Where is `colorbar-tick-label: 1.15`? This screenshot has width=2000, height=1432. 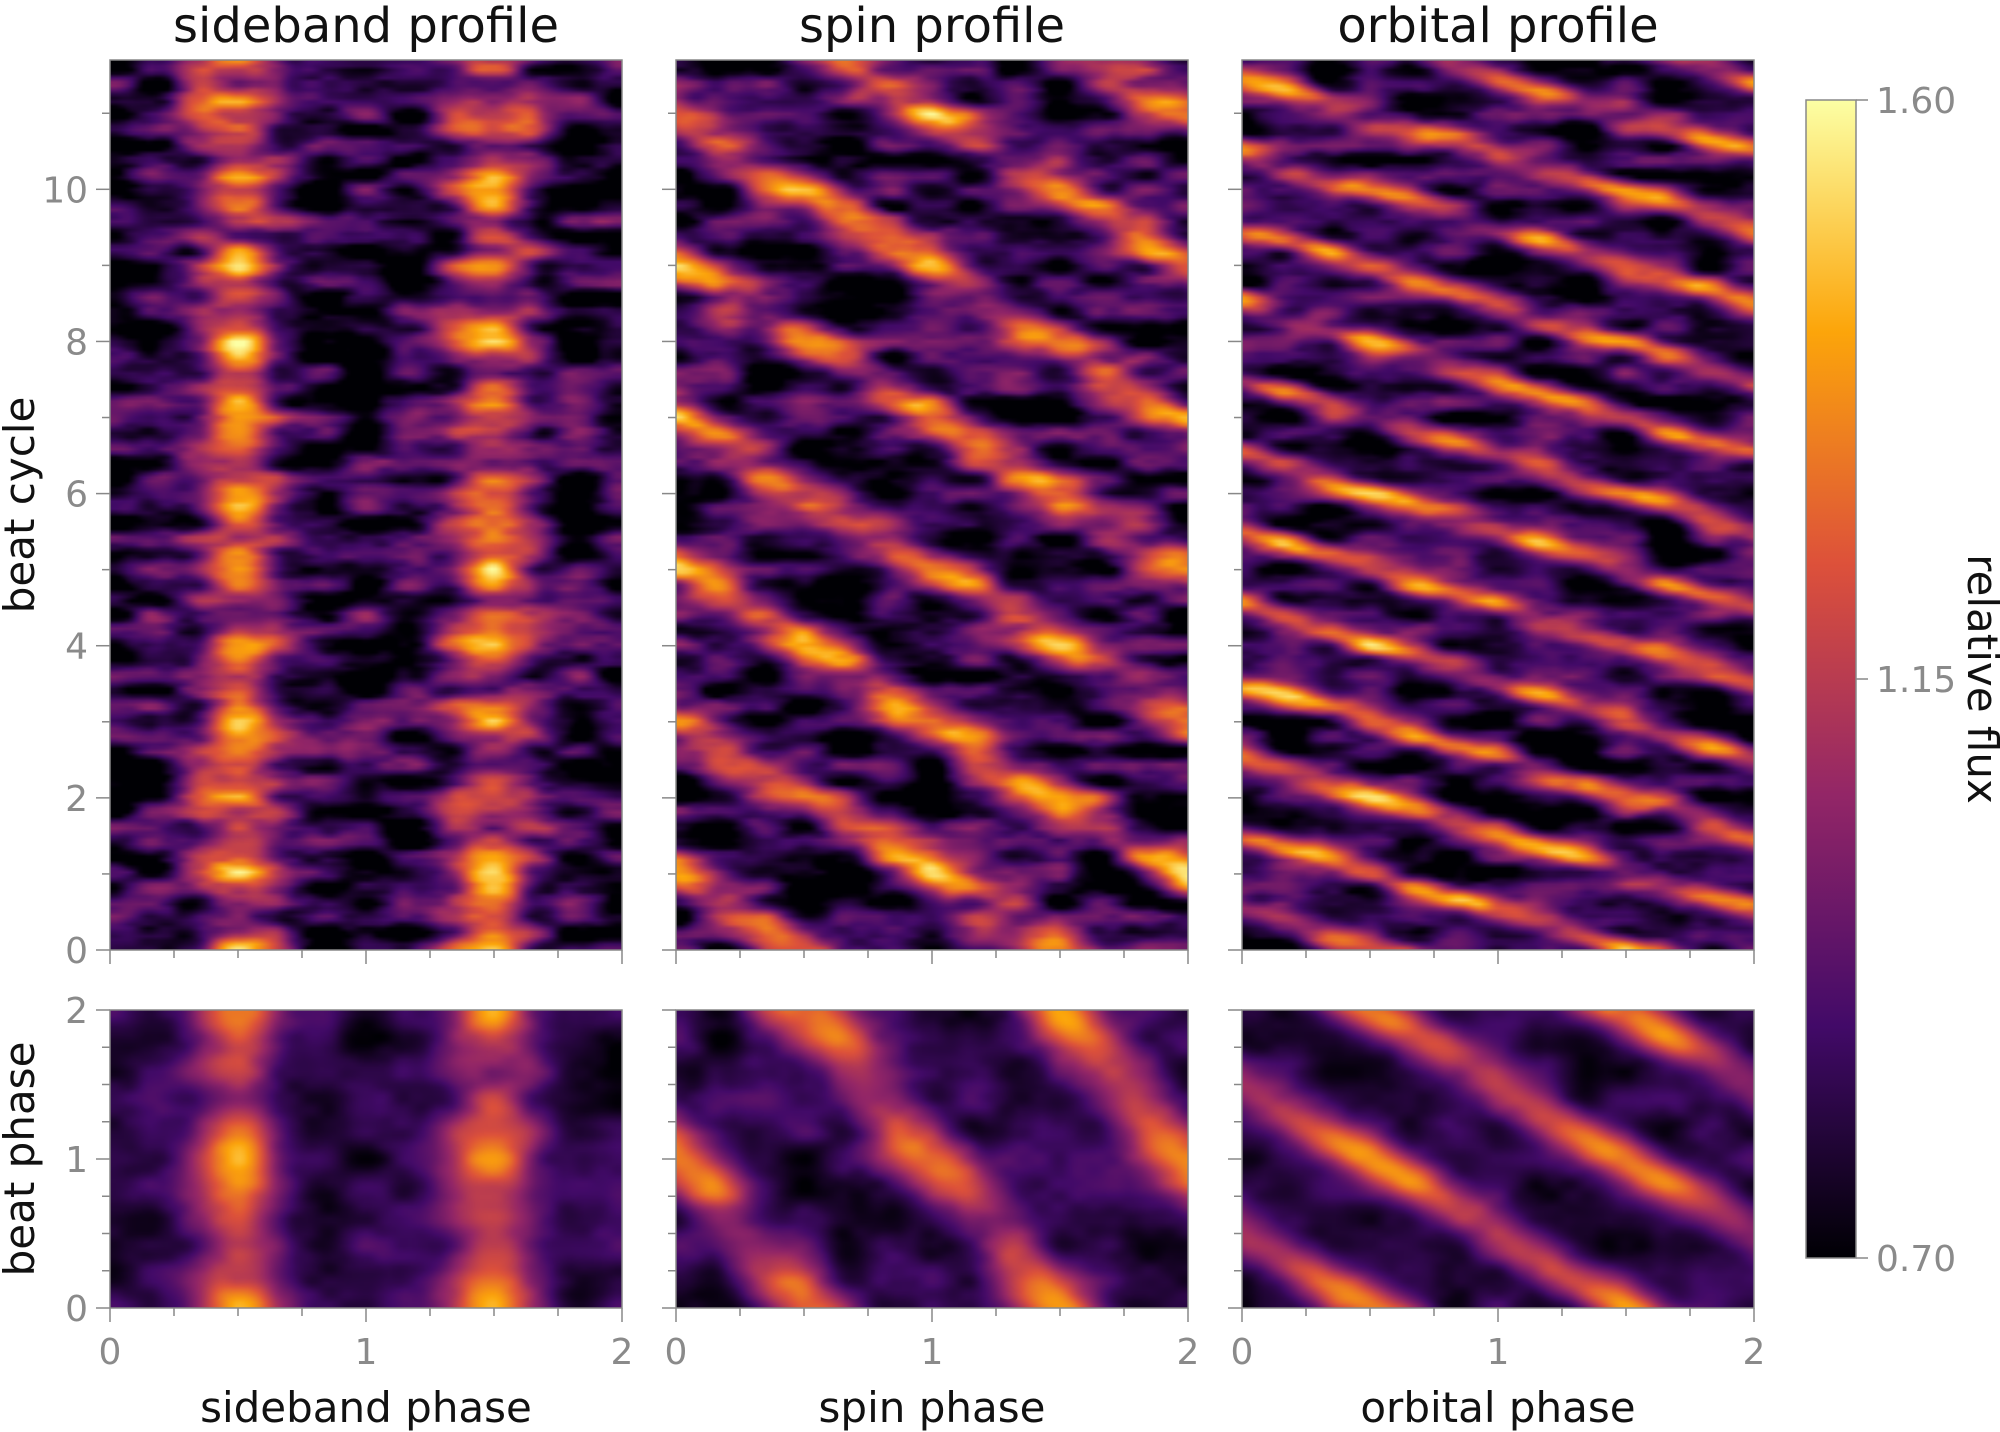 colorbar-tick-label: 1.15 is located at coordinates (1916, 680).